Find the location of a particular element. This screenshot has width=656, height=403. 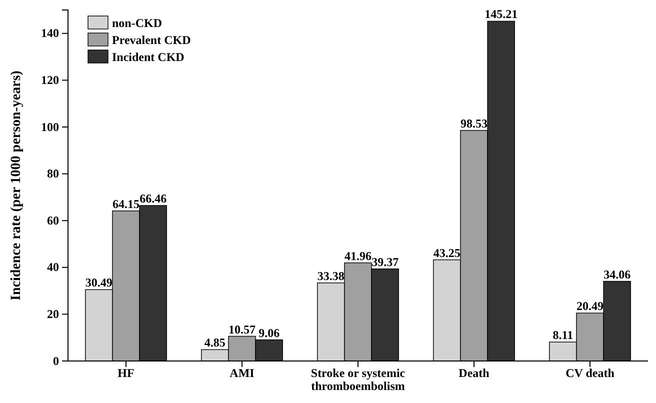

data-label: 98.53 is located at coordinates (474, 123).